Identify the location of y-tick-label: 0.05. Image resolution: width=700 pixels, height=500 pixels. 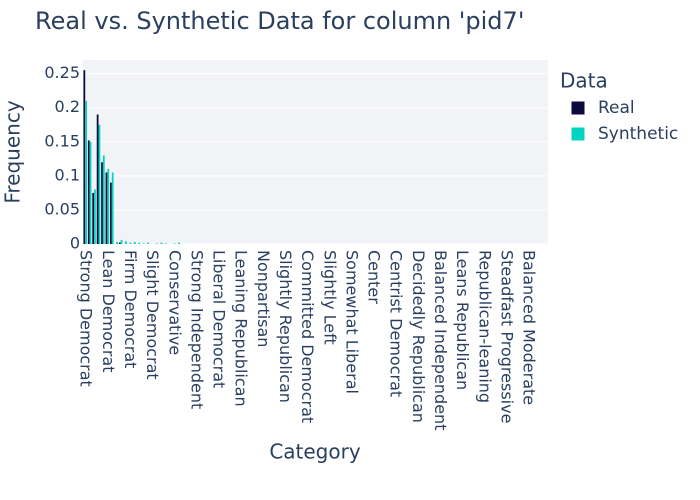
(62, 208).